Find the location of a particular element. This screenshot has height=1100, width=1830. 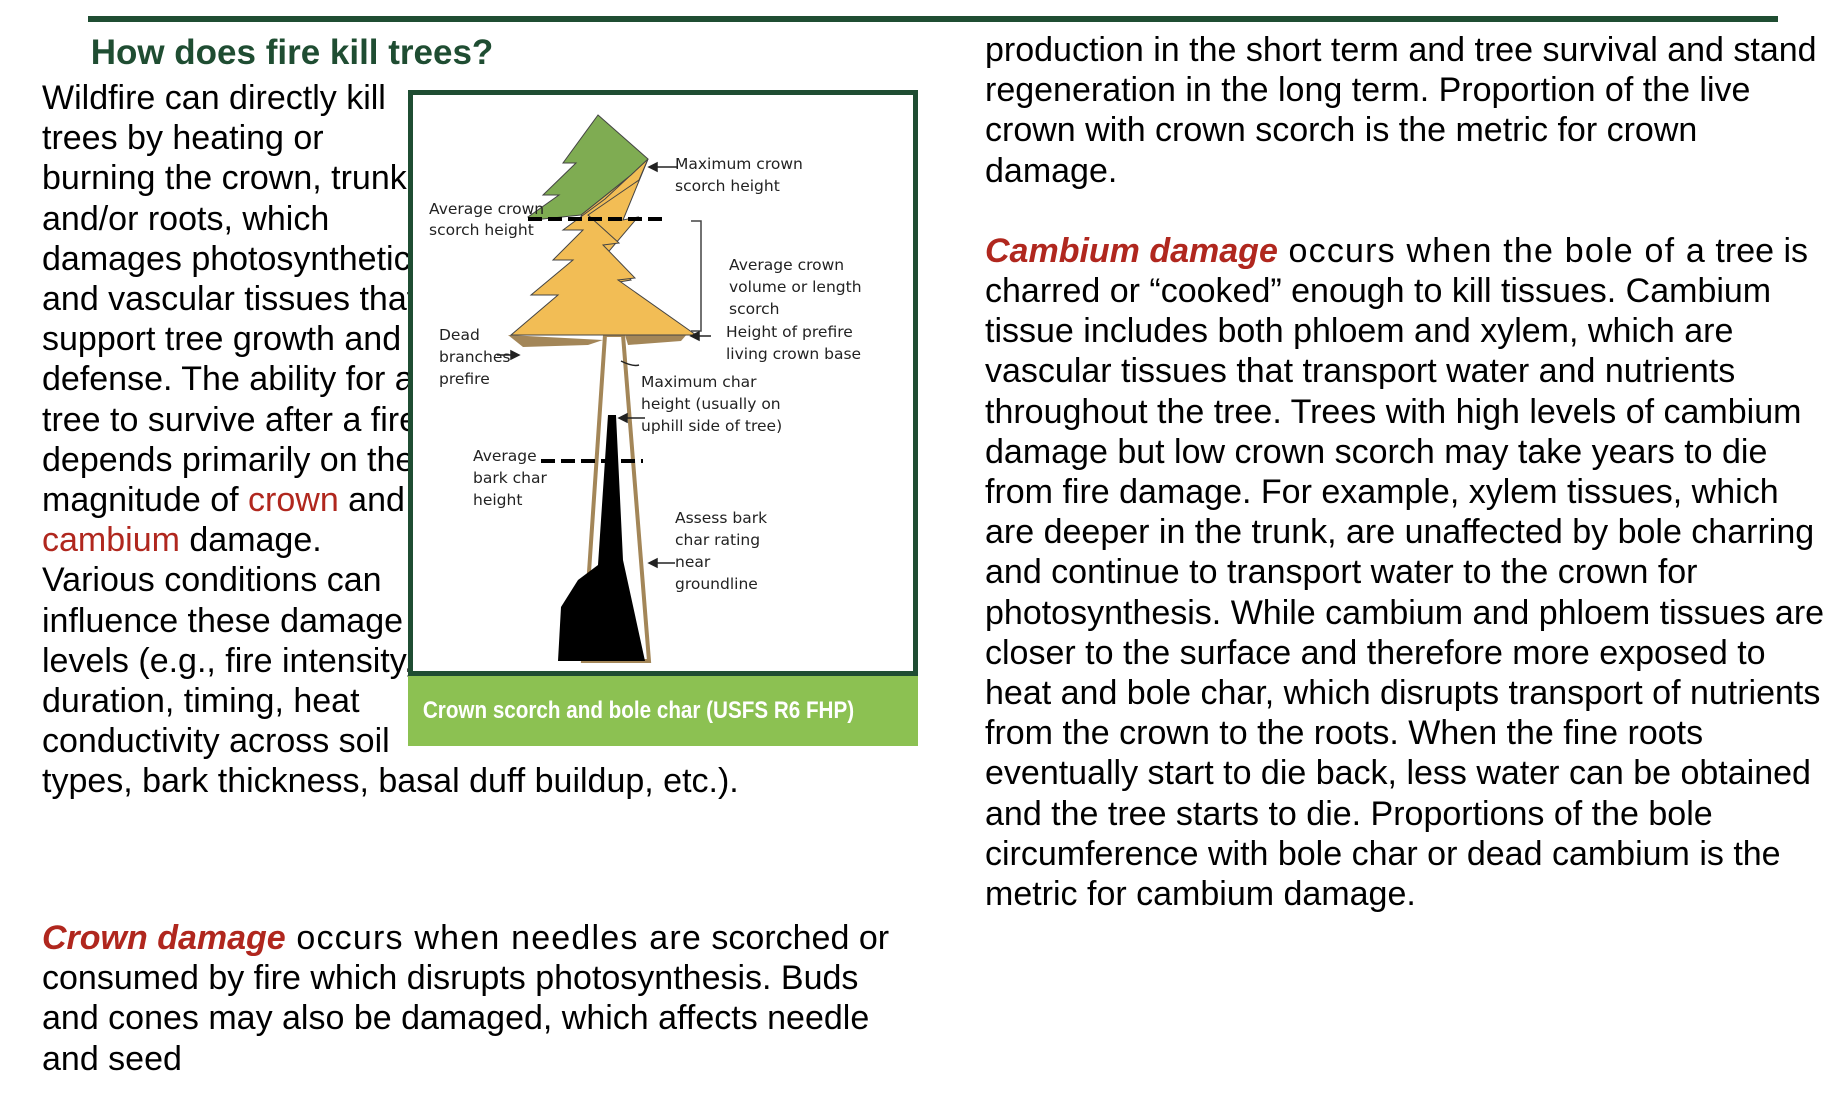

figure-caption: Crown scorch and bole char (USFS R6 FHP) is located at coordinates (663, 711).